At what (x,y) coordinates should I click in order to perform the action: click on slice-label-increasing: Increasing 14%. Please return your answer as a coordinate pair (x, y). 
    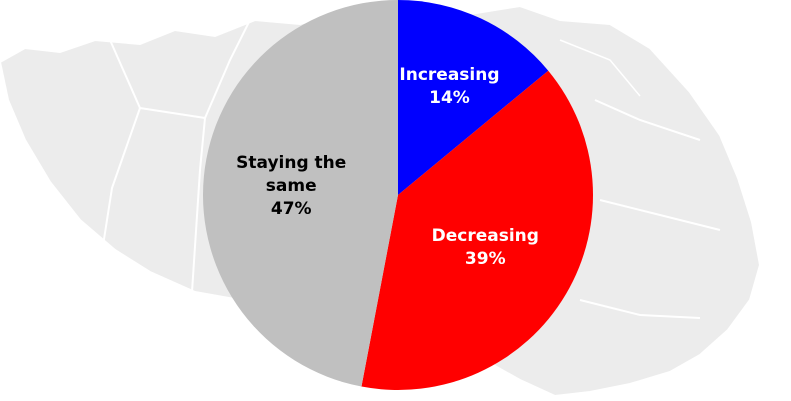
    Looking at the image, I should click on (449, 86).